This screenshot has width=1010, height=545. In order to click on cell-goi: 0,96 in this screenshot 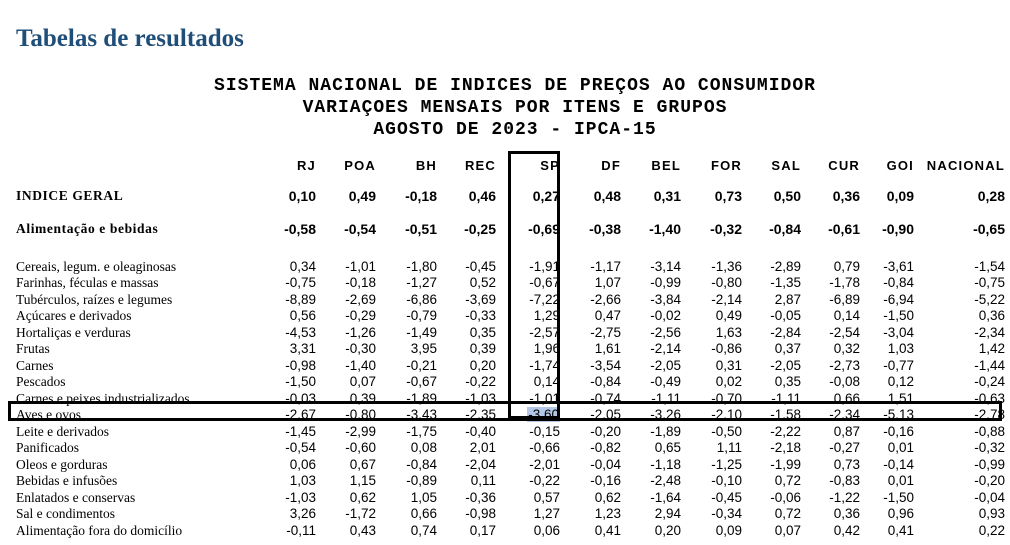, I will do `click(900, 513)`.